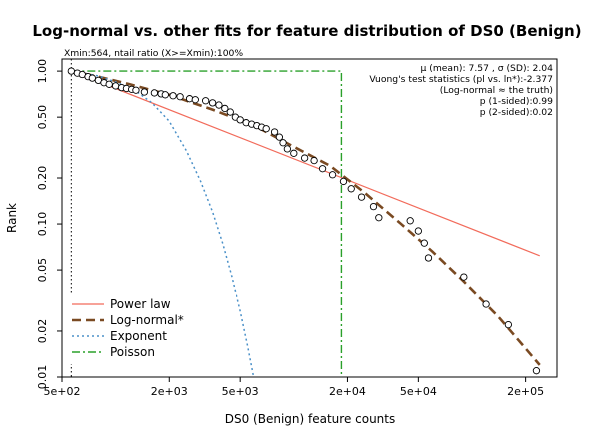  What do you see at coordinates (516, 112) in the screenshot?
I see `stats-line-5: p (2-sided):0.02` at bounding box center [516, 112].